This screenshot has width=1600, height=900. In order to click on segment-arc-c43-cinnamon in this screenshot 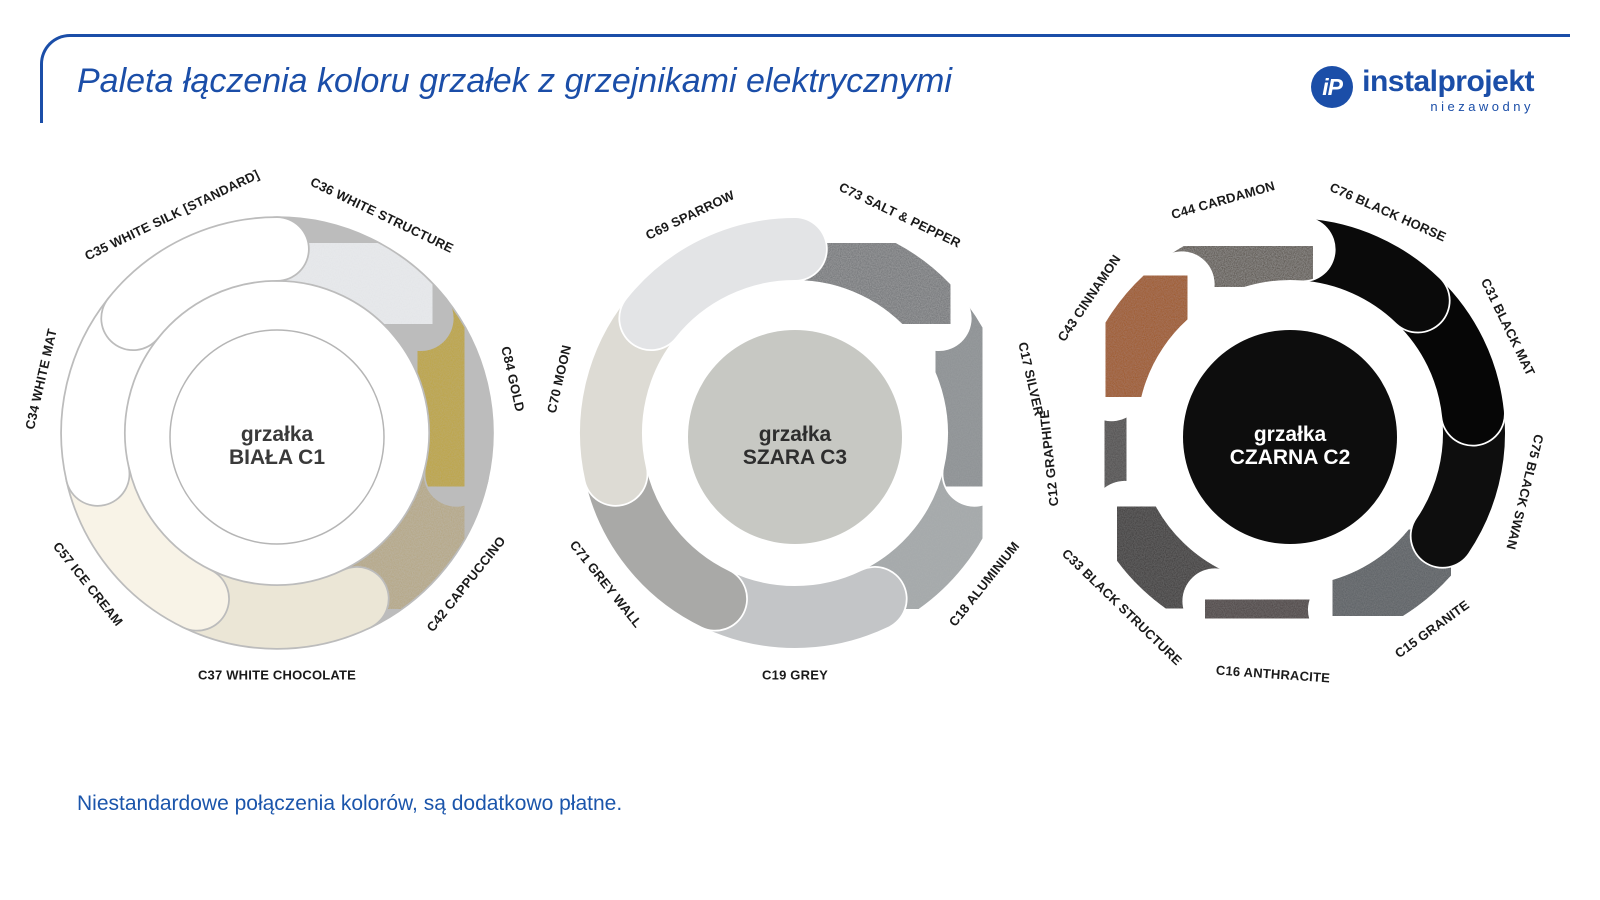, I will do `click(1146, 336)`.